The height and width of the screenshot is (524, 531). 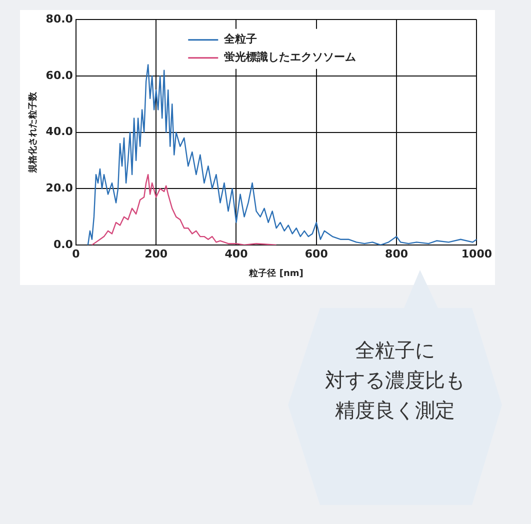 What do you see at coordinates (276, 273) in the screenshot?
I see `x-axis-title: 粒子径 [nm]` at bounding box center [276, 273].